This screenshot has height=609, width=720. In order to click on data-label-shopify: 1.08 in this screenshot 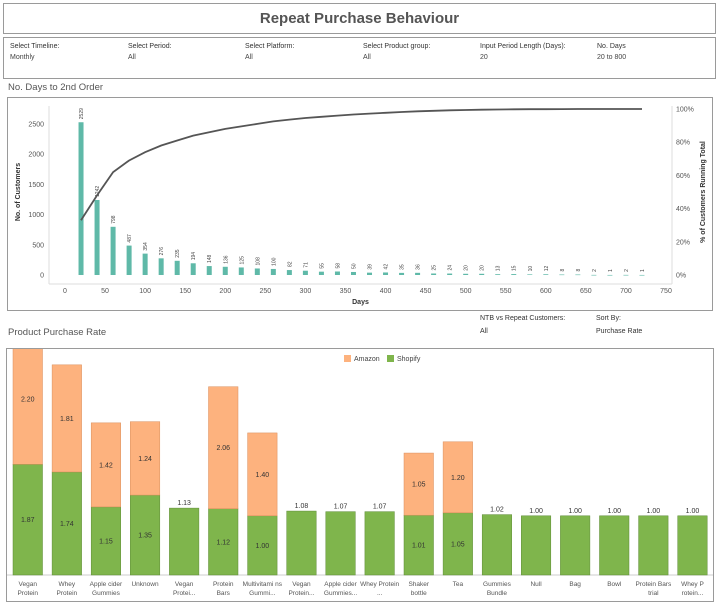, I will do `click(302, 506)`.